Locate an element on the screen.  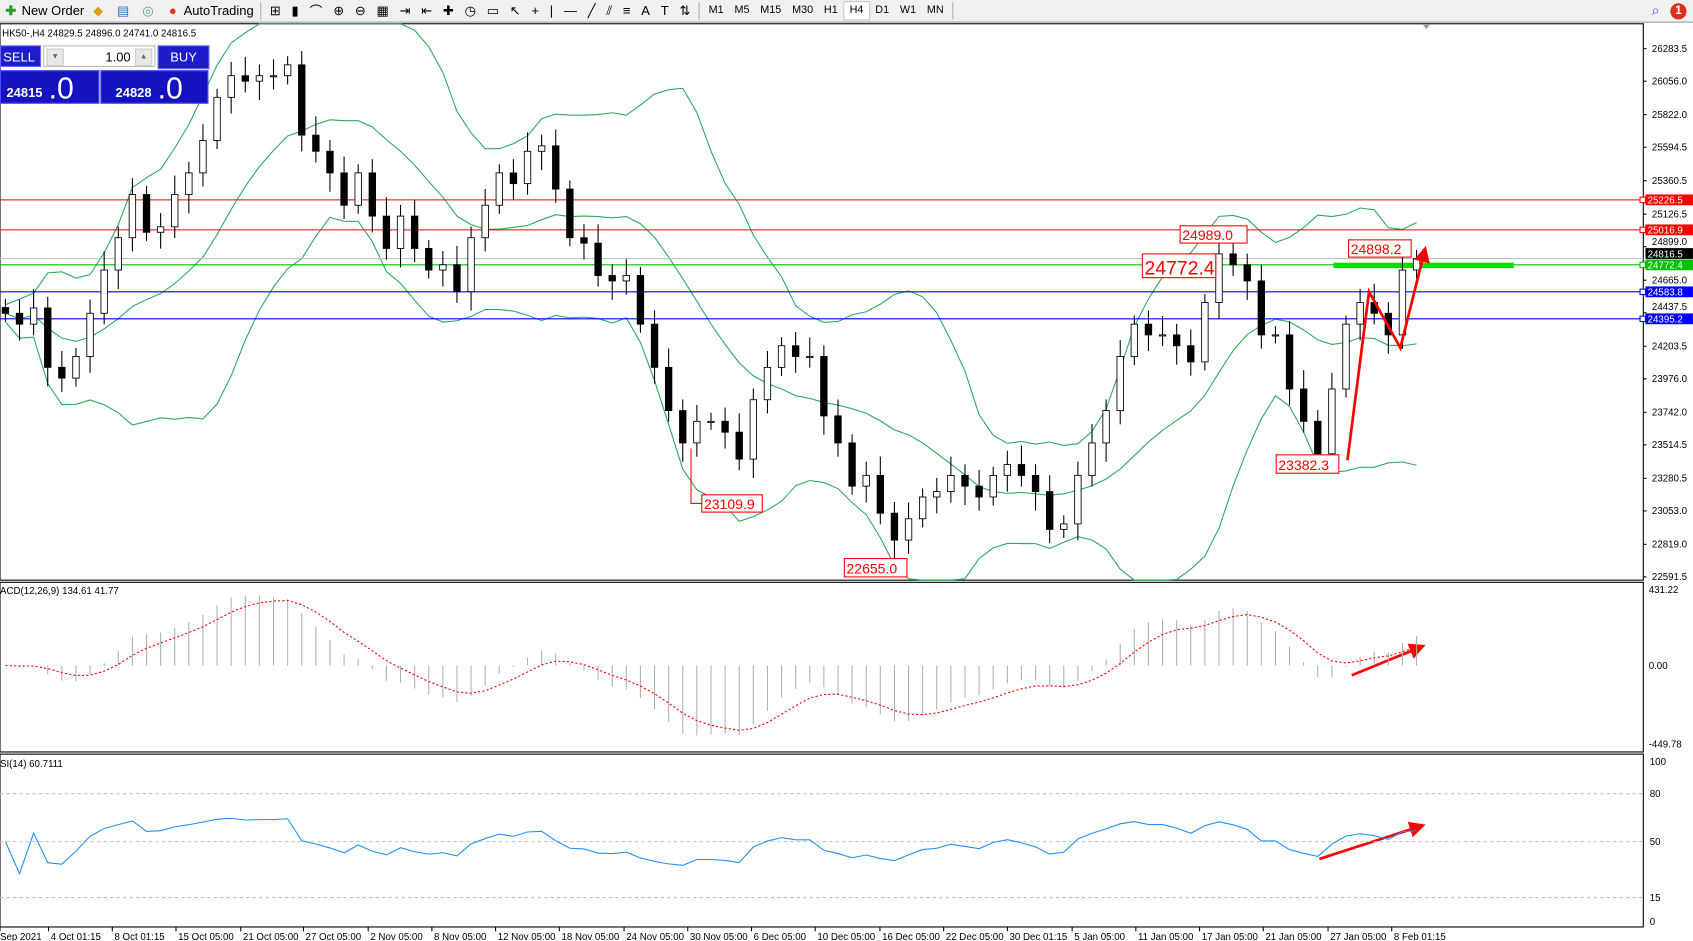
time-axis-label: 8 Nov 05:00 is located at coordinates (460, 936).